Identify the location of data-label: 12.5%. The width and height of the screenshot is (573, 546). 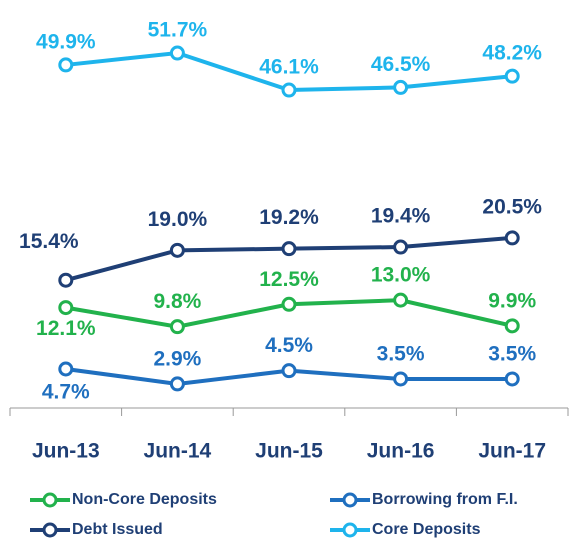
(289, 279).